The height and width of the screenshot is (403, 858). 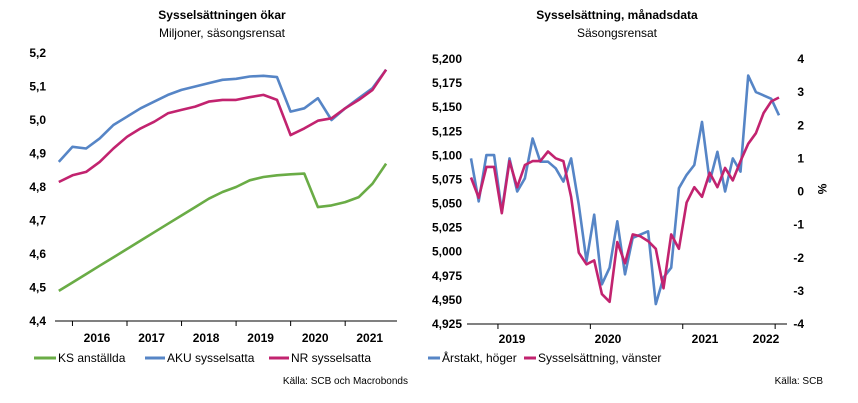 What do you see at coordinates (800, 158) in the screenshot?
I see `right-y2-tick-label: 1` at bounding box center [800, 158].